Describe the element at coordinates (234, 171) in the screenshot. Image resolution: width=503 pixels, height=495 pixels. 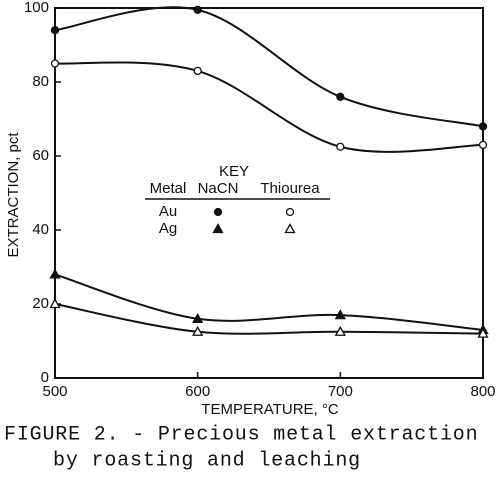
I see `legend-title: KEY` at that location.